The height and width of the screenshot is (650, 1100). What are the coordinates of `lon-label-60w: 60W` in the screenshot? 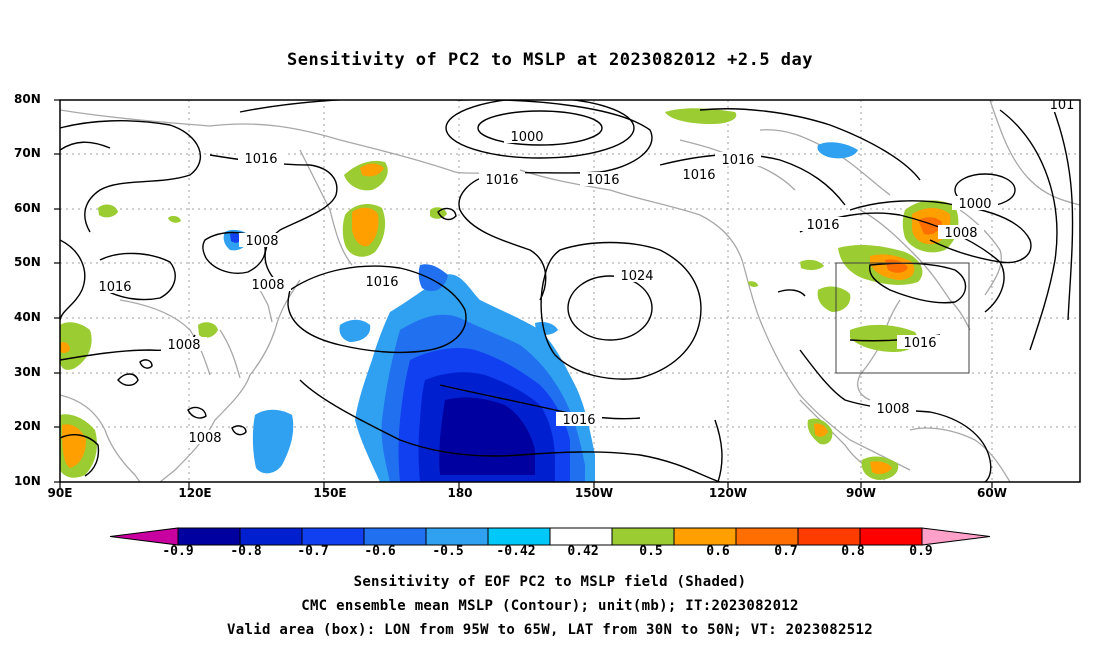 It's located at (992, 493).